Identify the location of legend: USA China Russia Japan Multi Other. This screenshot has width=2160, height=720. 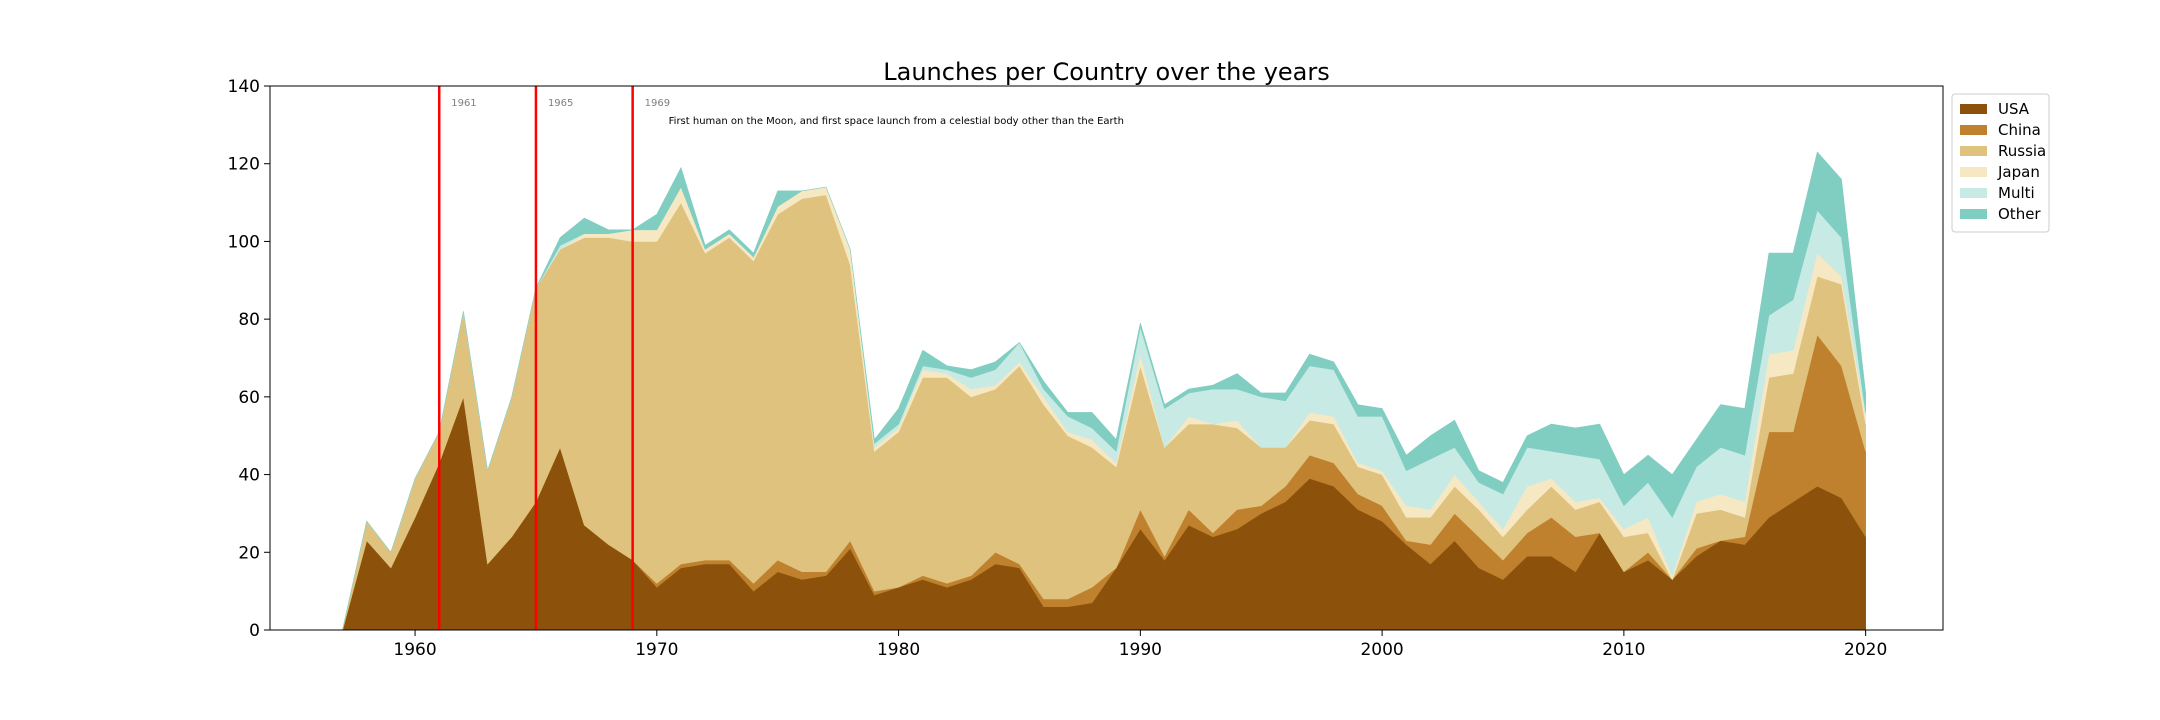
(2000, 163).